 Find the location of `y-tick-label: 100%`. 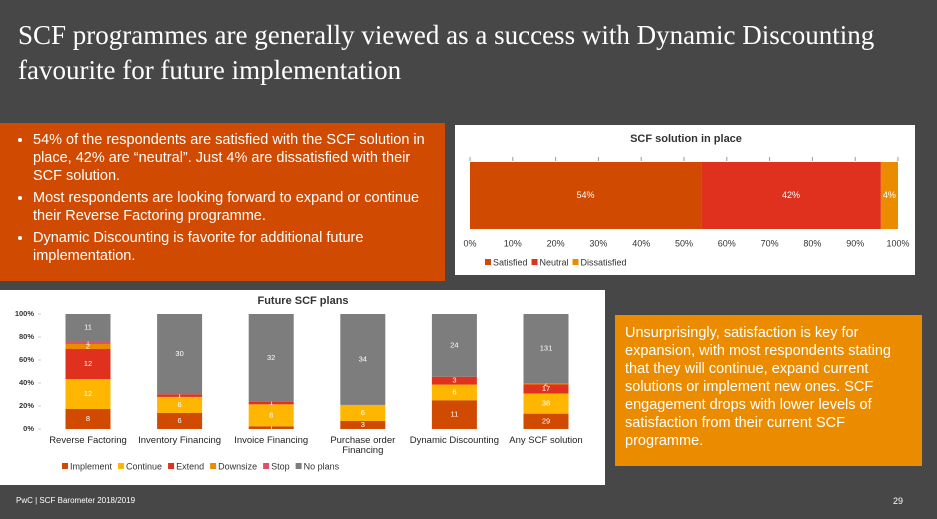

y-tick-label: 100% is located at coordinates (25, 313).